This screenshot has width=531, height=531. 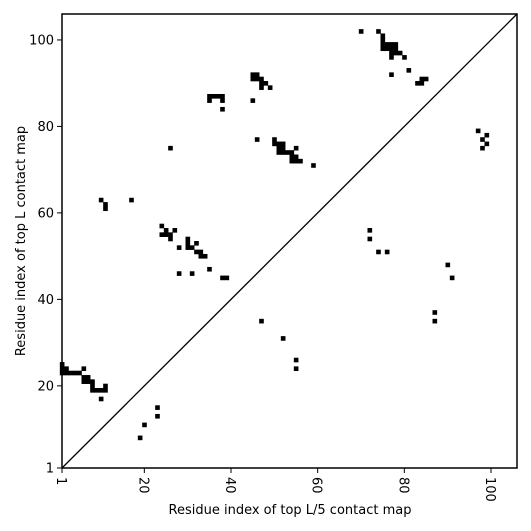 I want to click on x-tick-label: 20, so click(x=142, y=485).